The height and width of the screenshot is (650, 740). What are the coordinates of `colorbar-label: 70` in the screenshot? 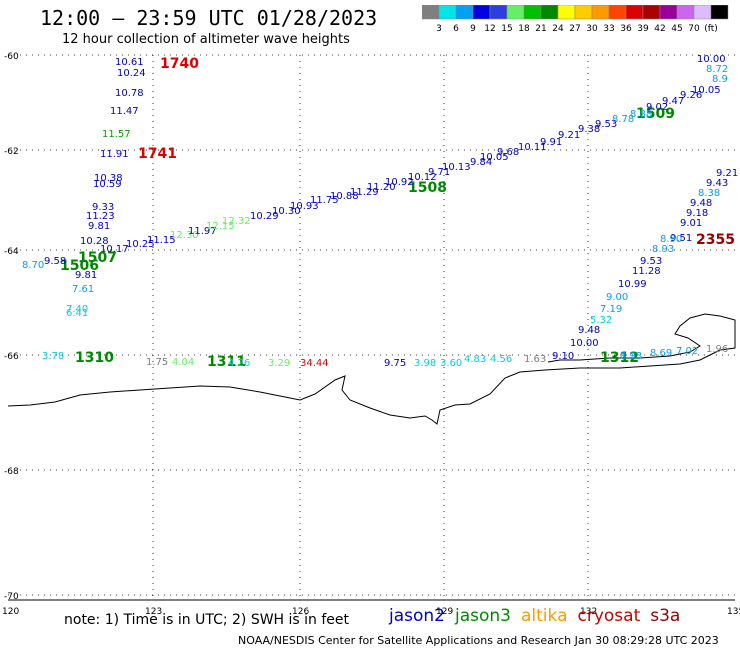 It's located at (694, 29).